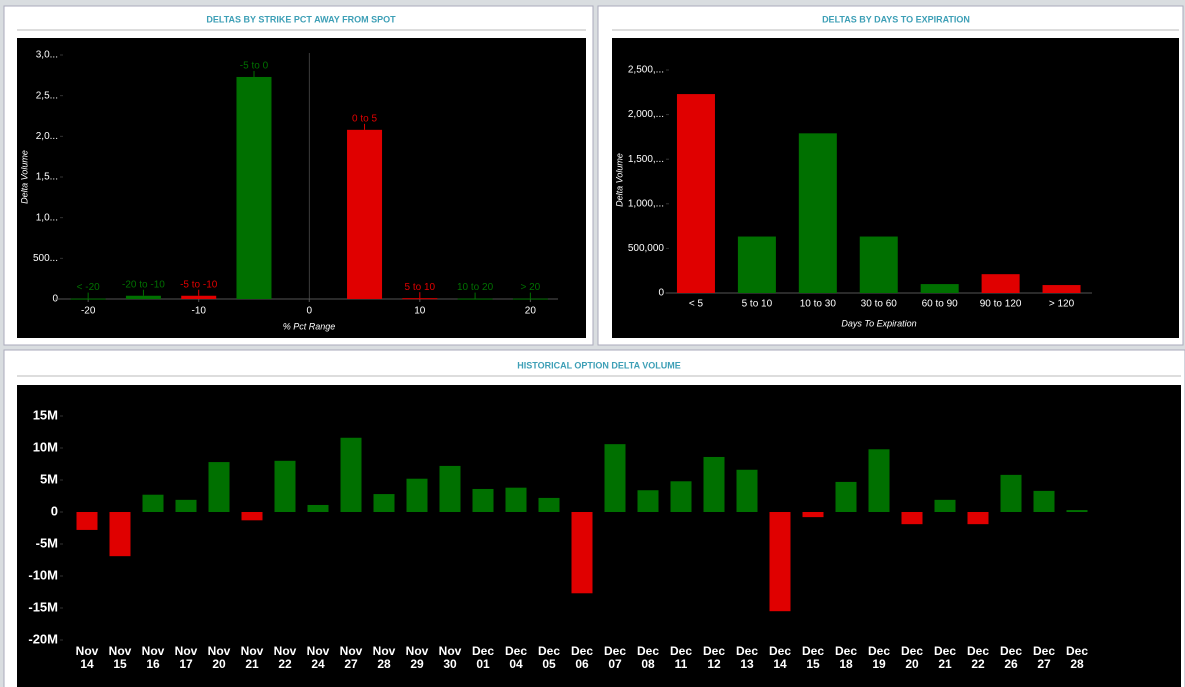  I want to click on x-tick-label-box: Dec 01, so click(482, 658).